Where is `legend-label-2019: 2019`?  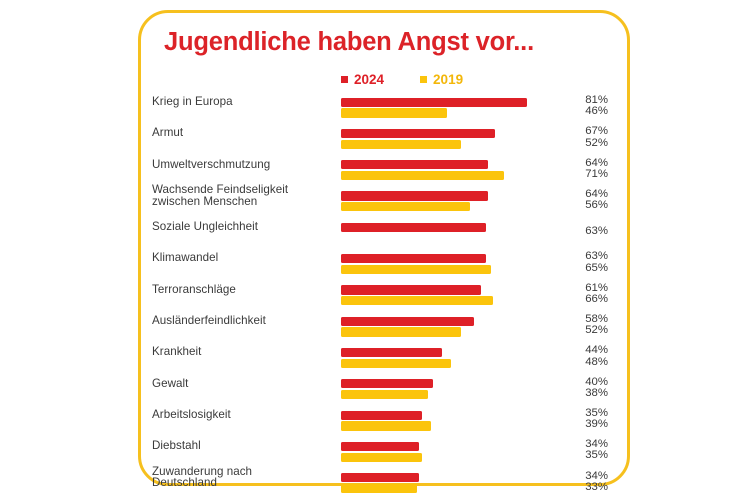 legend-label-2019: 2019 is located at coordinates (448, 79).